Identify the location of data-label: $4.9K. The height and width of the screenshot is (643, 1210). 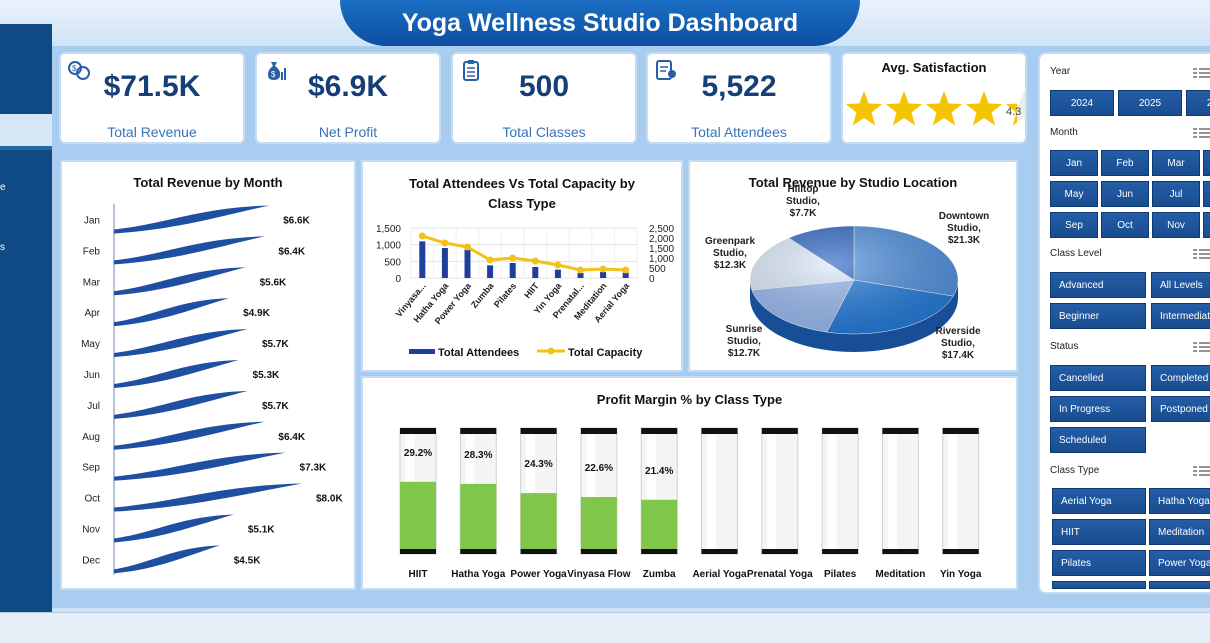
(256, 313).